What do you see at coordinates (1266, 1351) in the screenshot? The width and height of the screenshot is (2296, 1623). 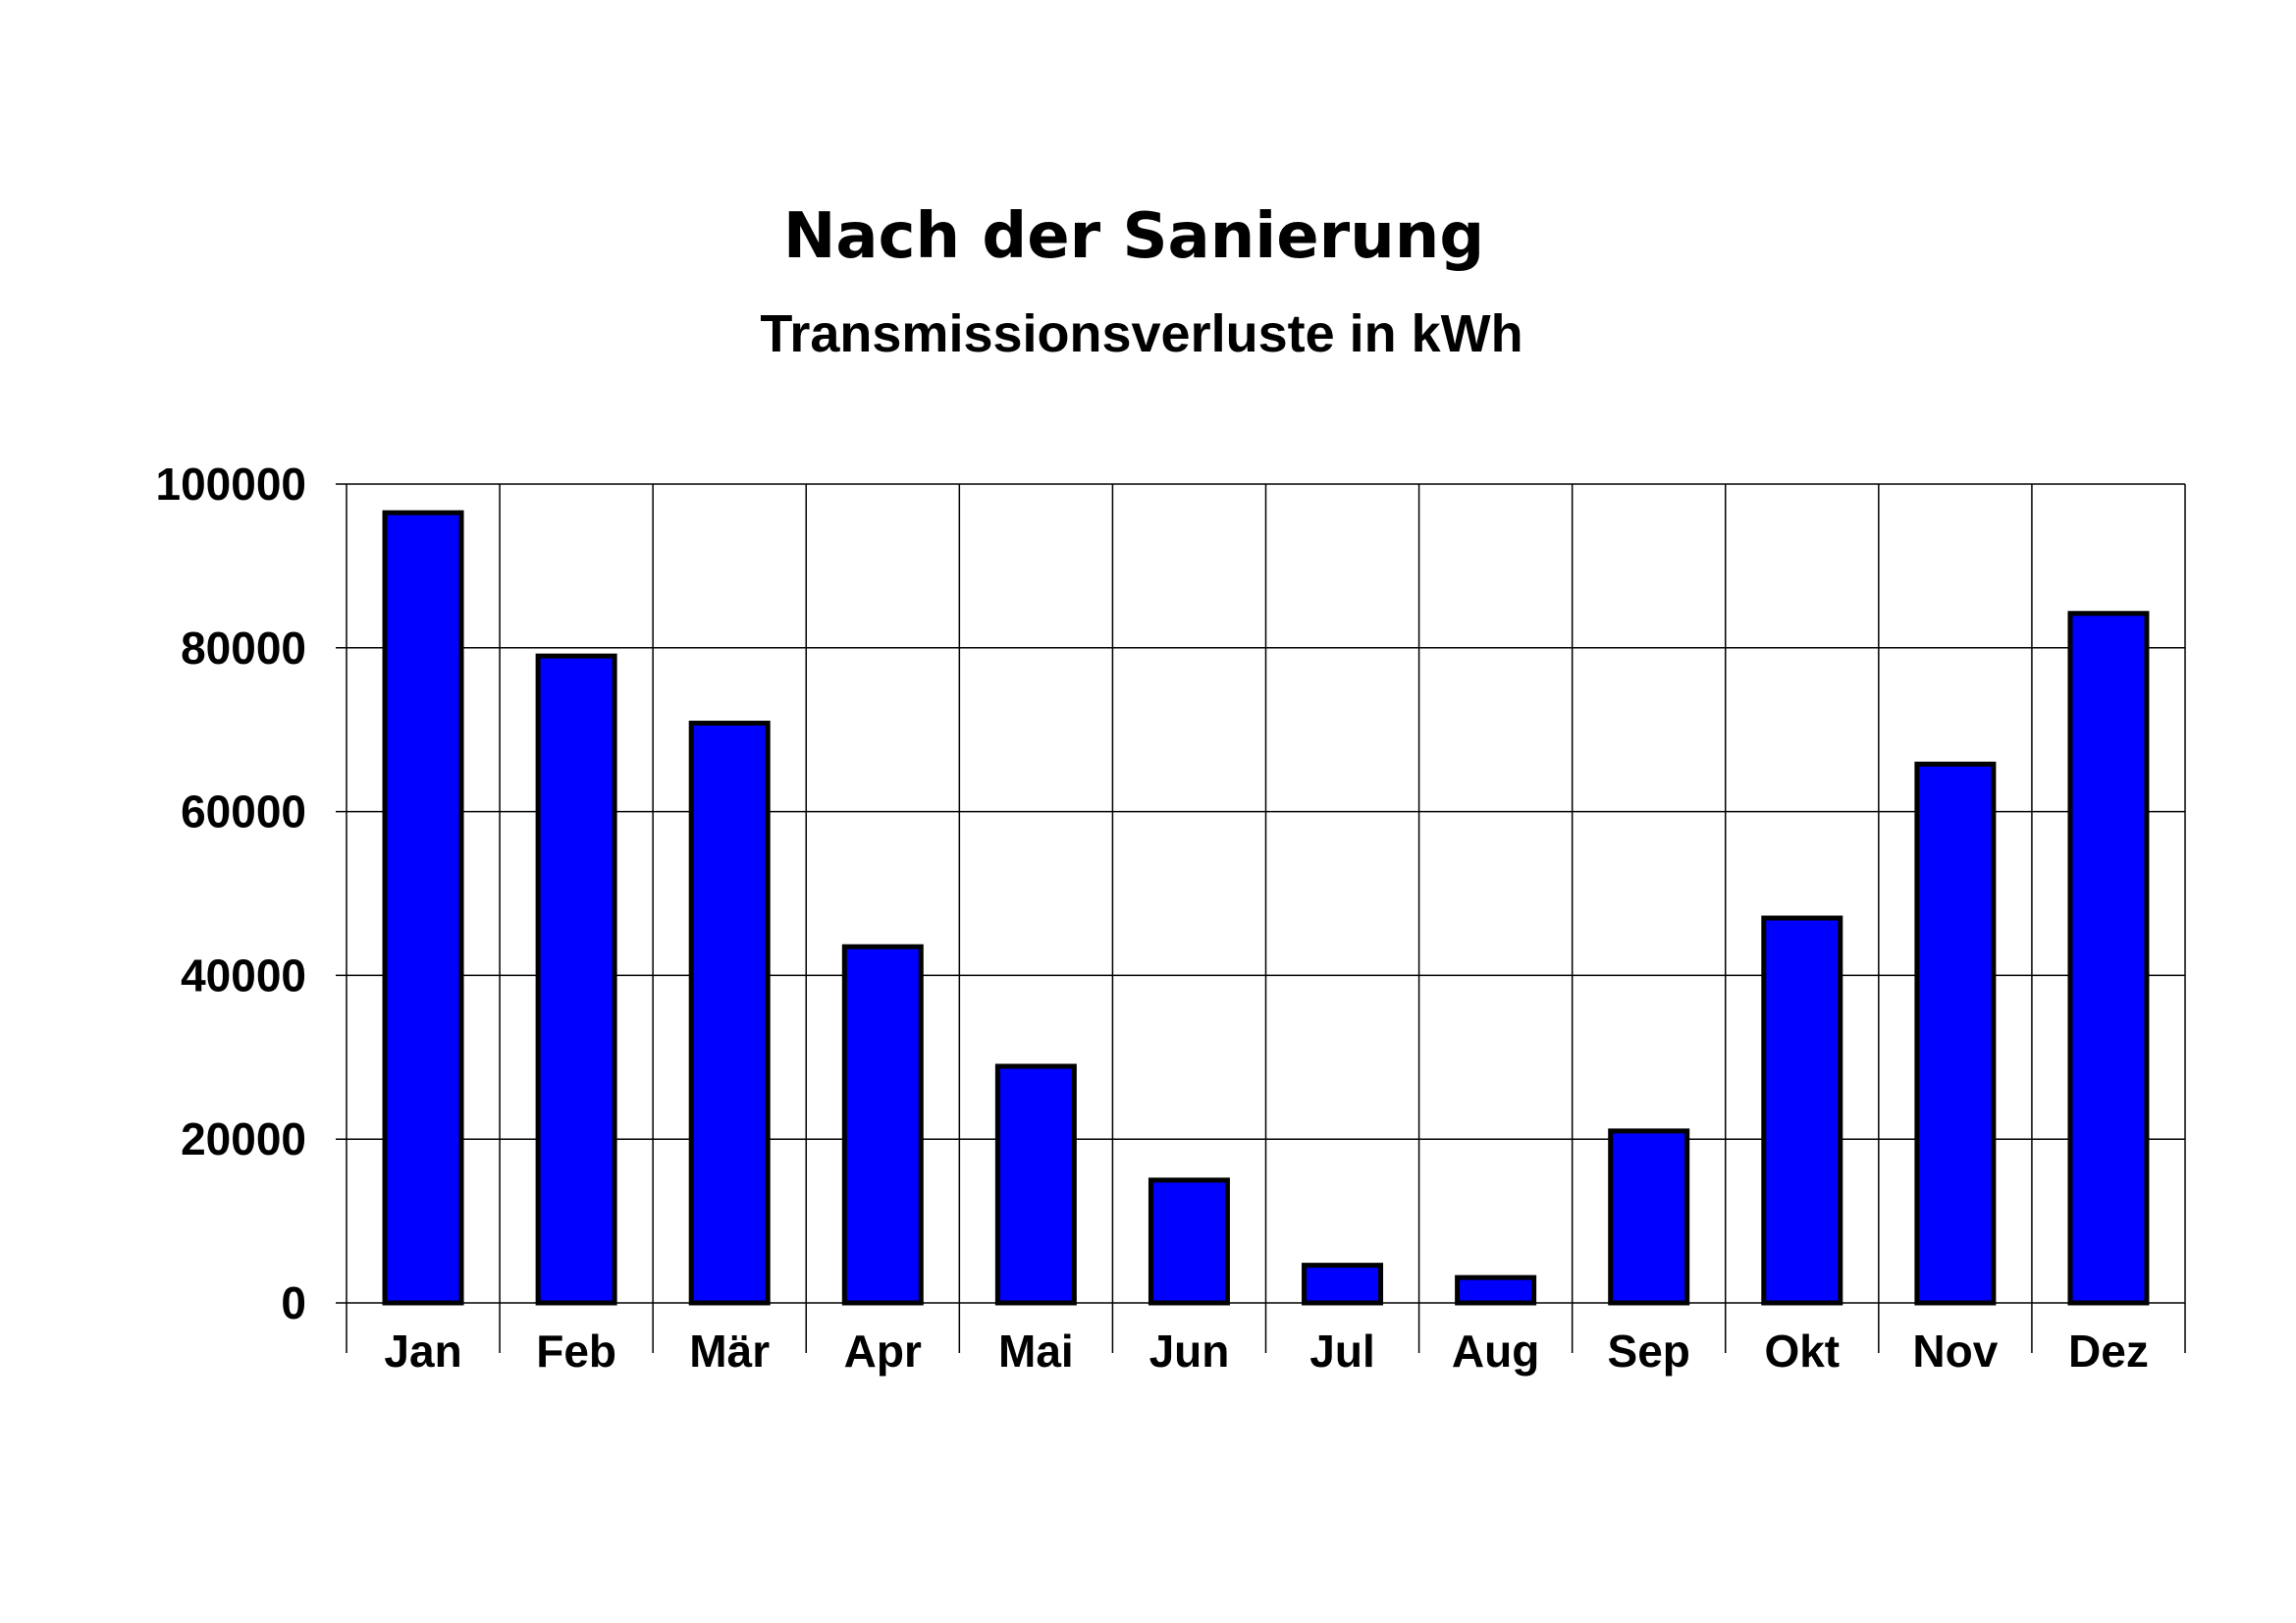 I see `x-axis-tick-labels: Jan Feb Mär Apr Mai Jun Jul Aug Sep Okt Nov Dez` at bounding box center [1266, 1351].